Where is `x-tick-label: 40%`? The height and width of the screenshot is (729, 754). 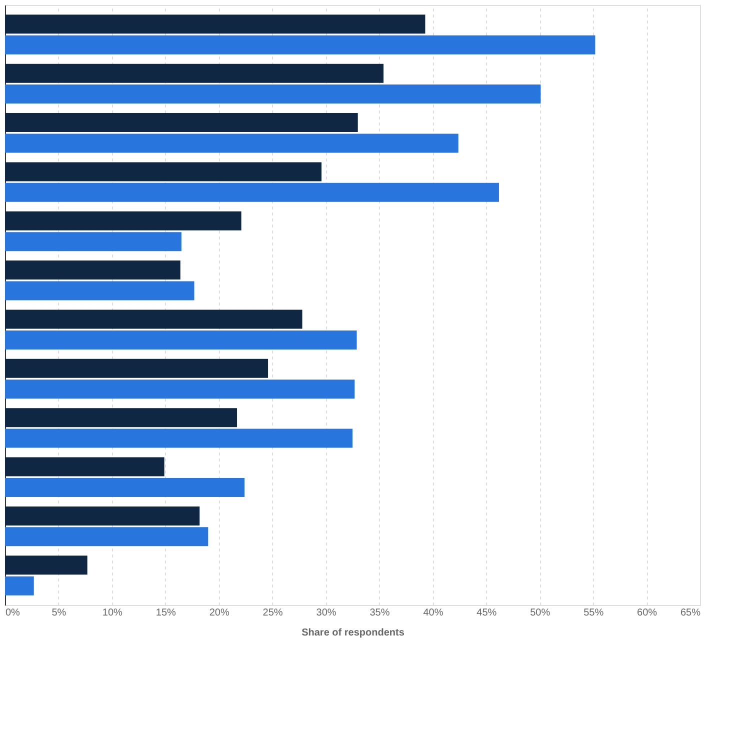
x-tick-label: 40% is located at coordinates (433, 613).